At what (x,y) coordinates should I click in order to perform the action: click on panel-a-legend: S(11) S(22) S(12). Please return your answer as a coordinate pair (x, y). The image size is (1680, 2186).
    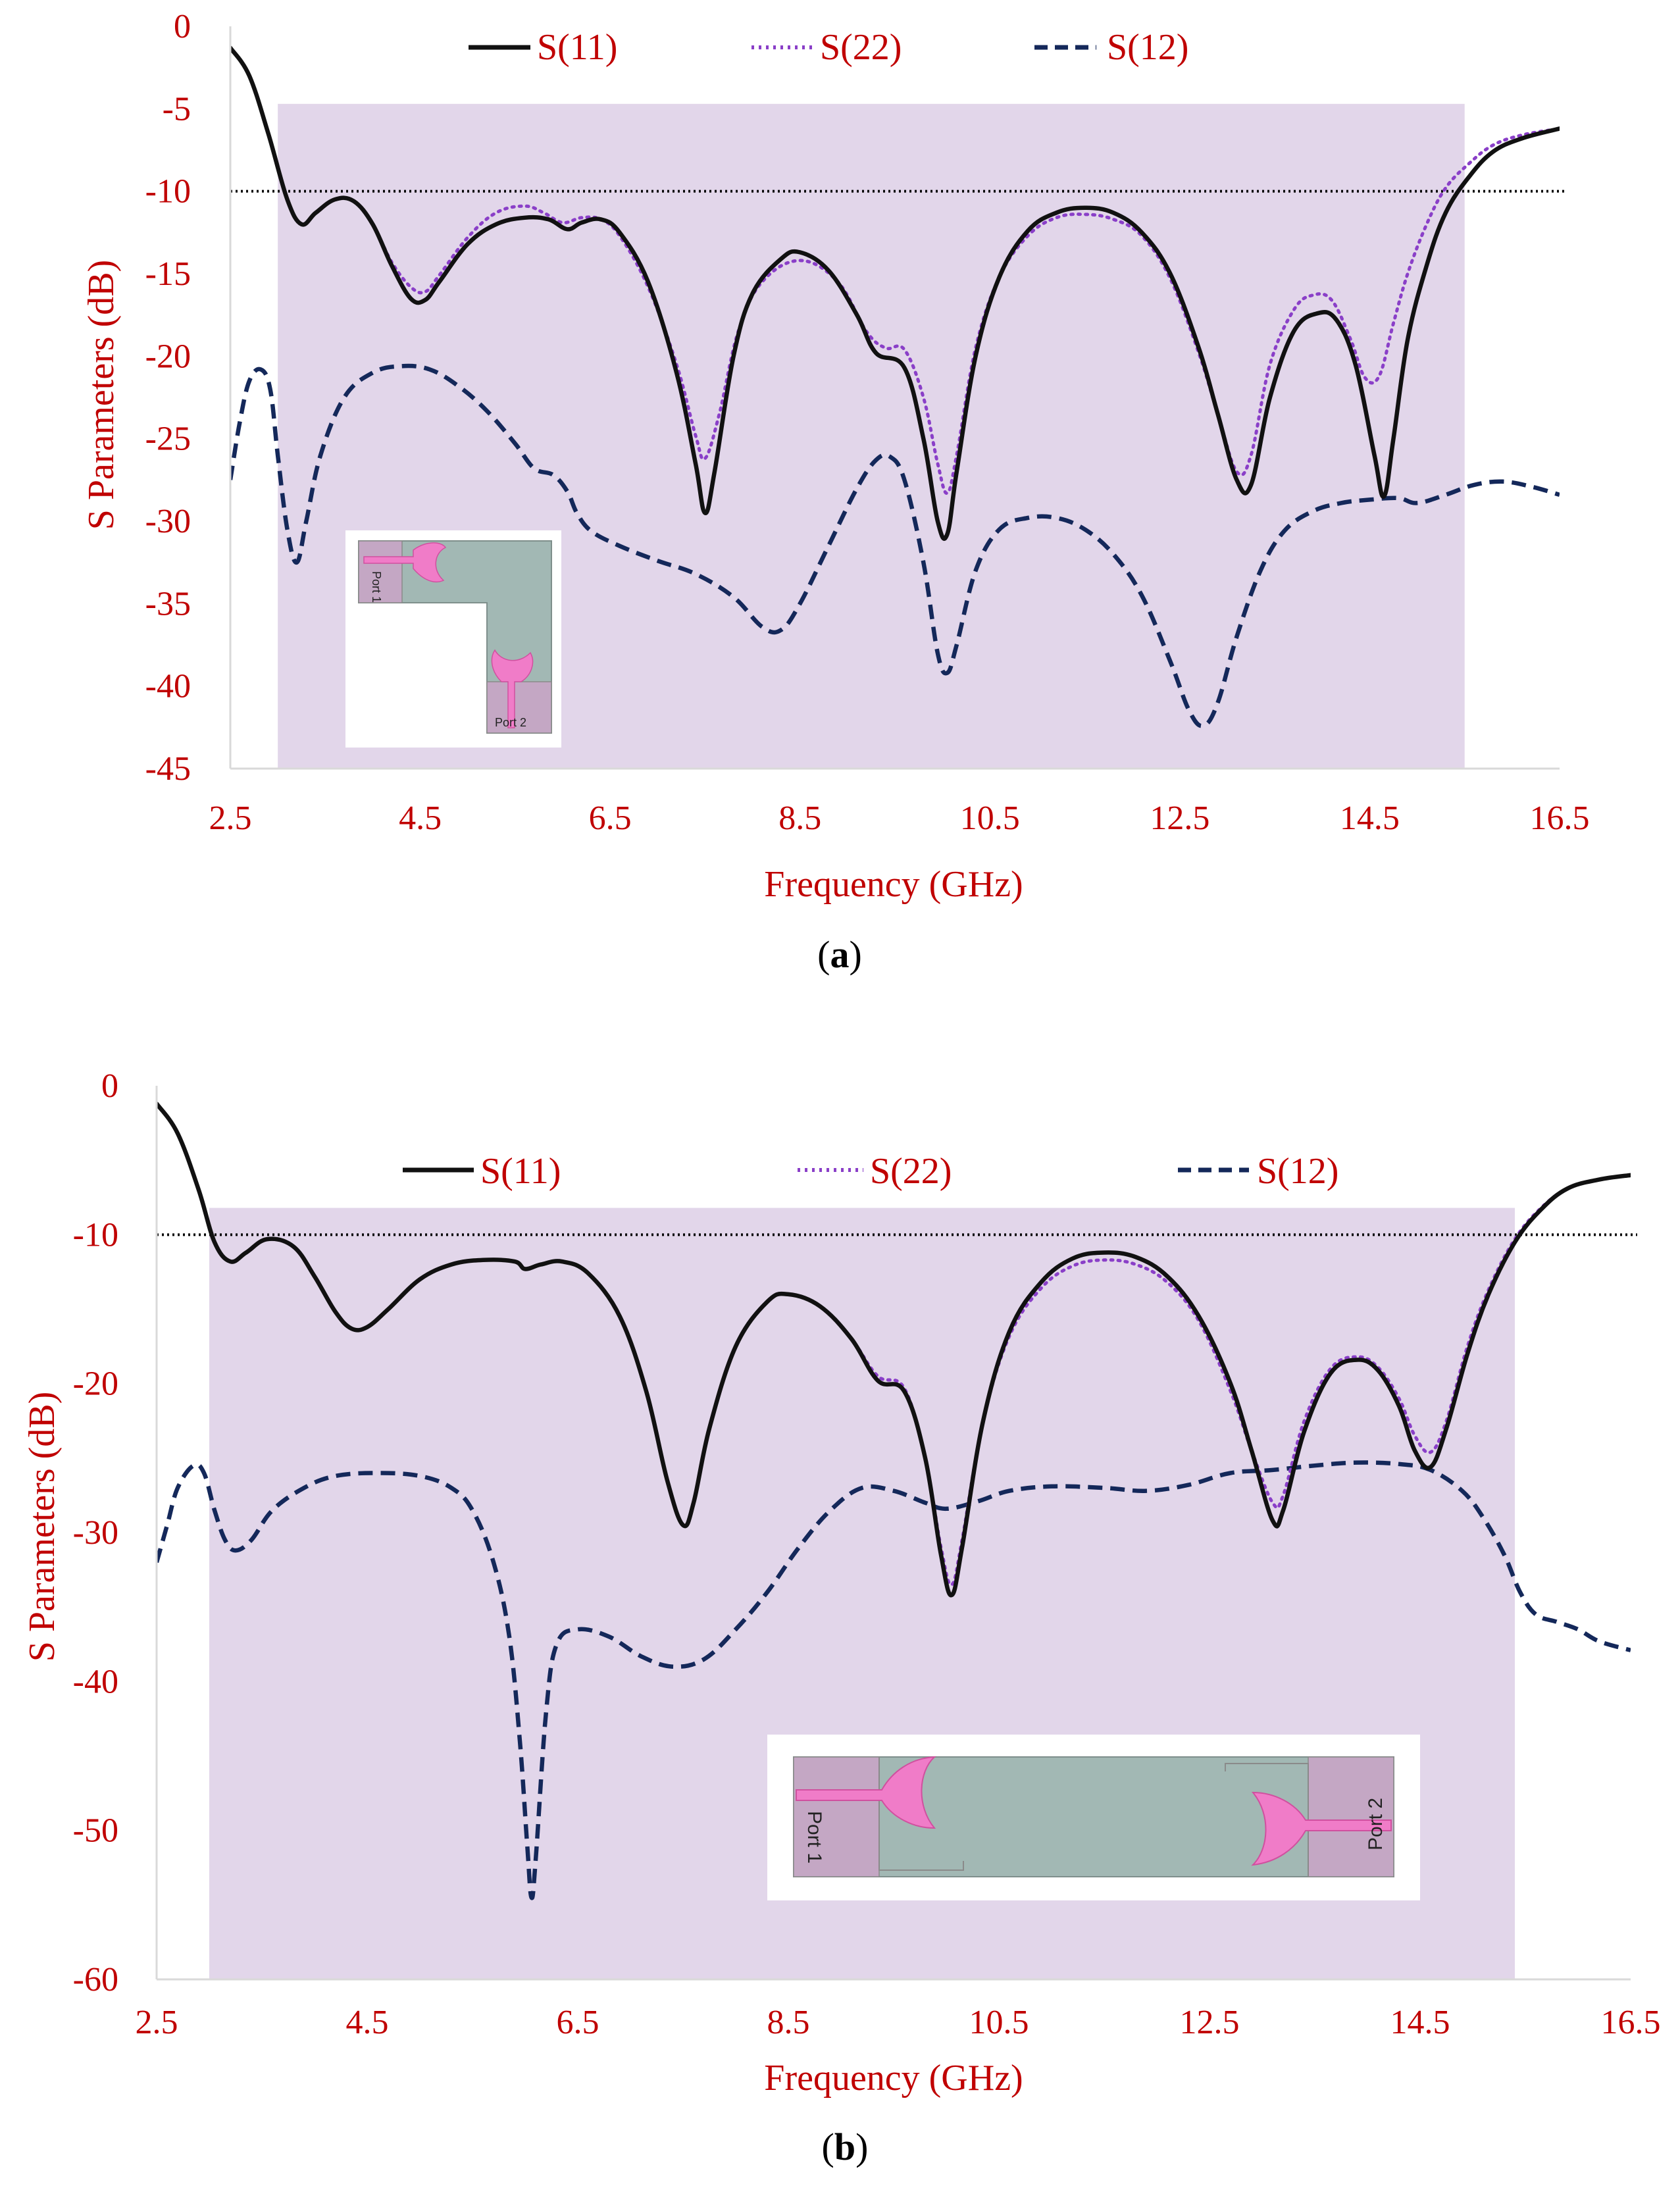
    Looking at the image, I should click on (828, 47).